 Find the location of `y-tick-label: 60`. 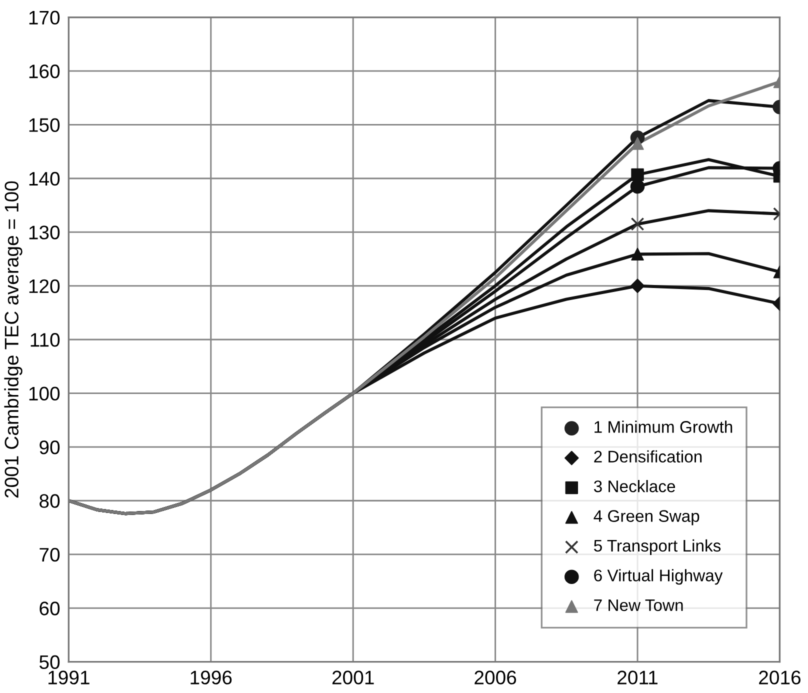

y-tick-label: 60 is located at coordinates (50, 609).